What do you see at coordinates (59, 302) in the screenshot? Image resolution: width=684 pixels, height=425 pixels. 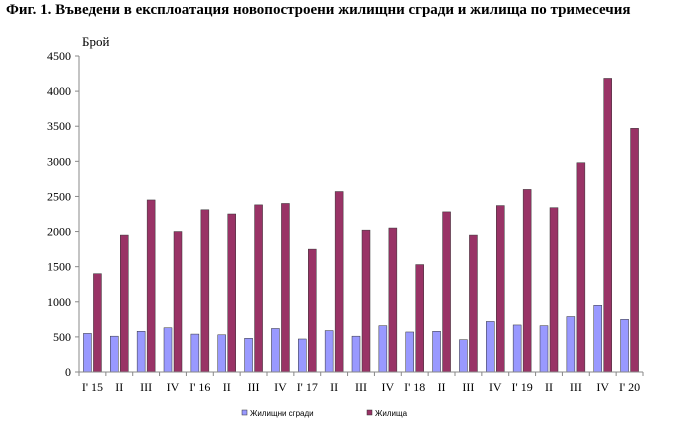 I see `y-tick-label: 1000` at bounding box center [59, 302].